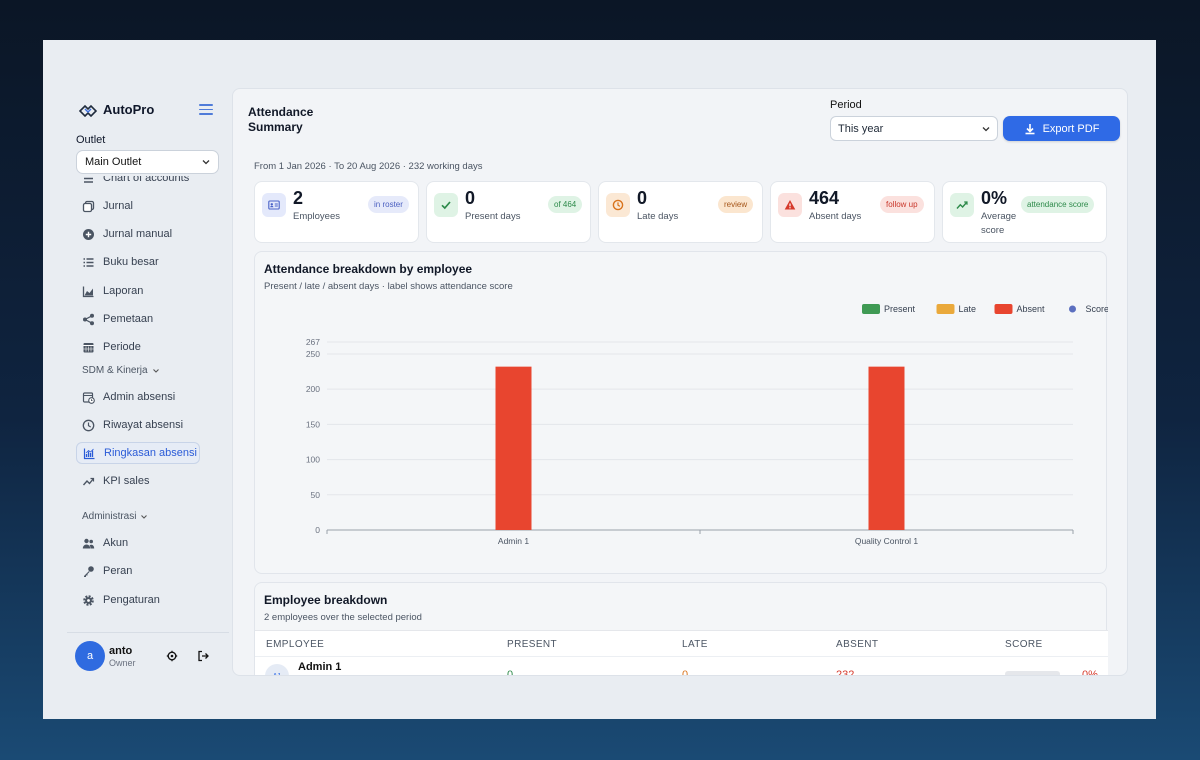  I want to click on brand: AutoPro, so click(116, 109).